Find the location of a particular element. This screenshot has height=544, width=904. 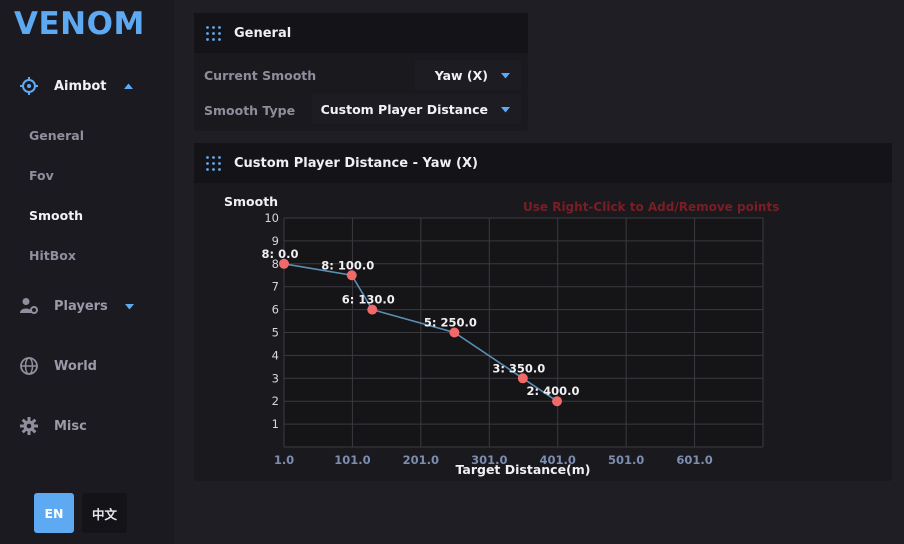

y-tick-label: 9 is located at coordinates (275, 241).